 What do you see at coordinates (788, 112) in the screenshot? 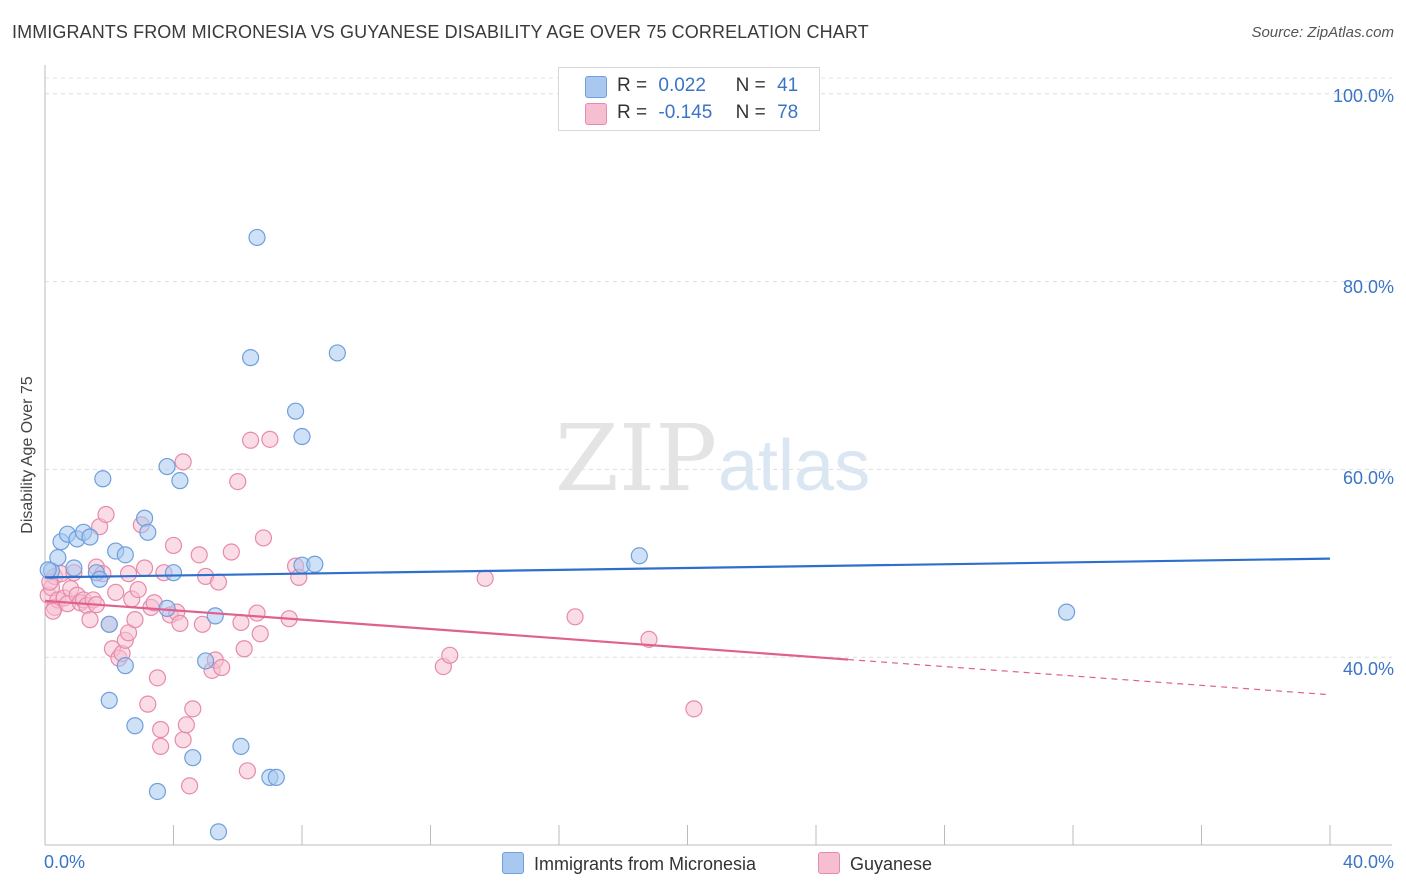
I see `legend-n-value: 78` at bounding box center [788, 112].